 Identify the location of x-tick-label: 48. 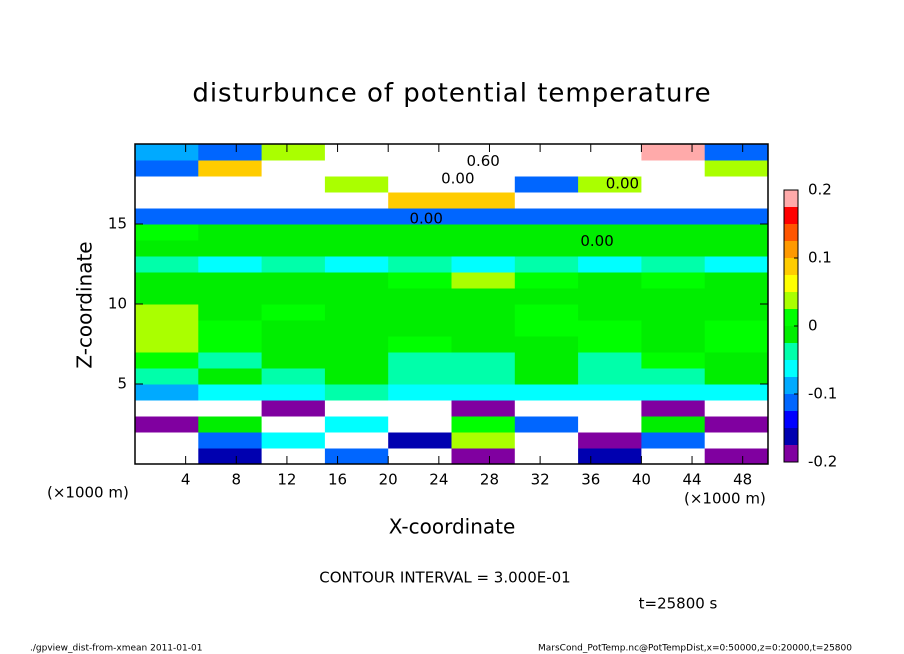
(742, 480).